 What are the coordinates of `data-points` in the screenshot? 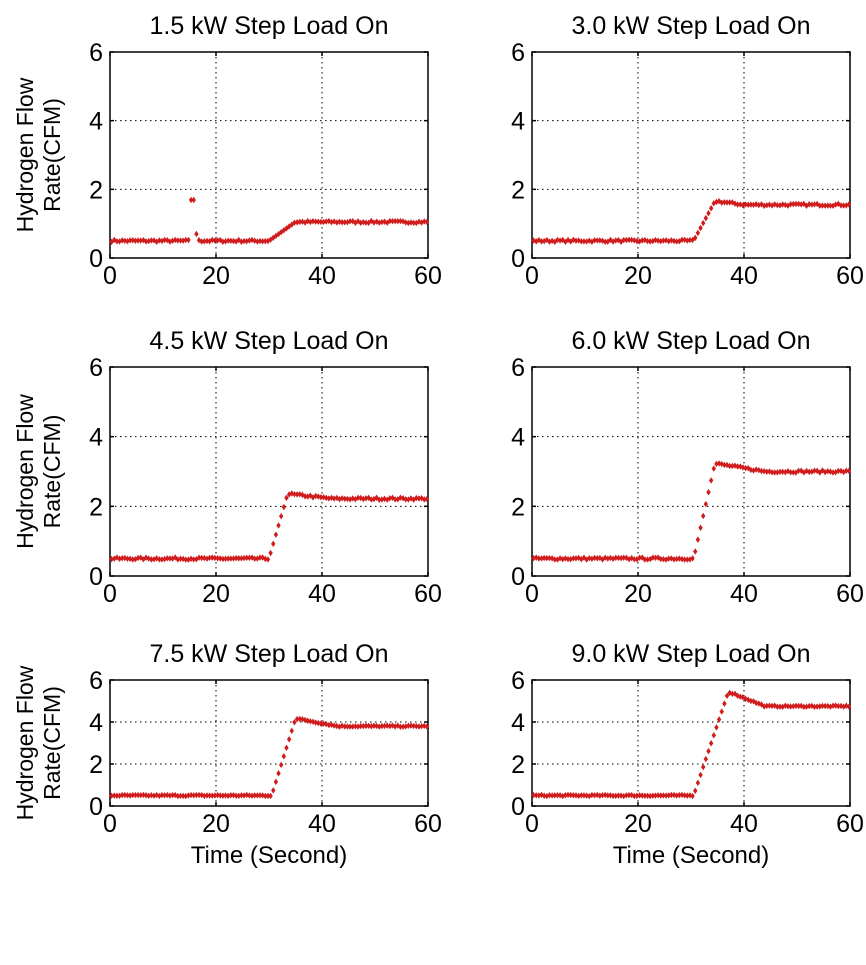 It's located at (269, 221).